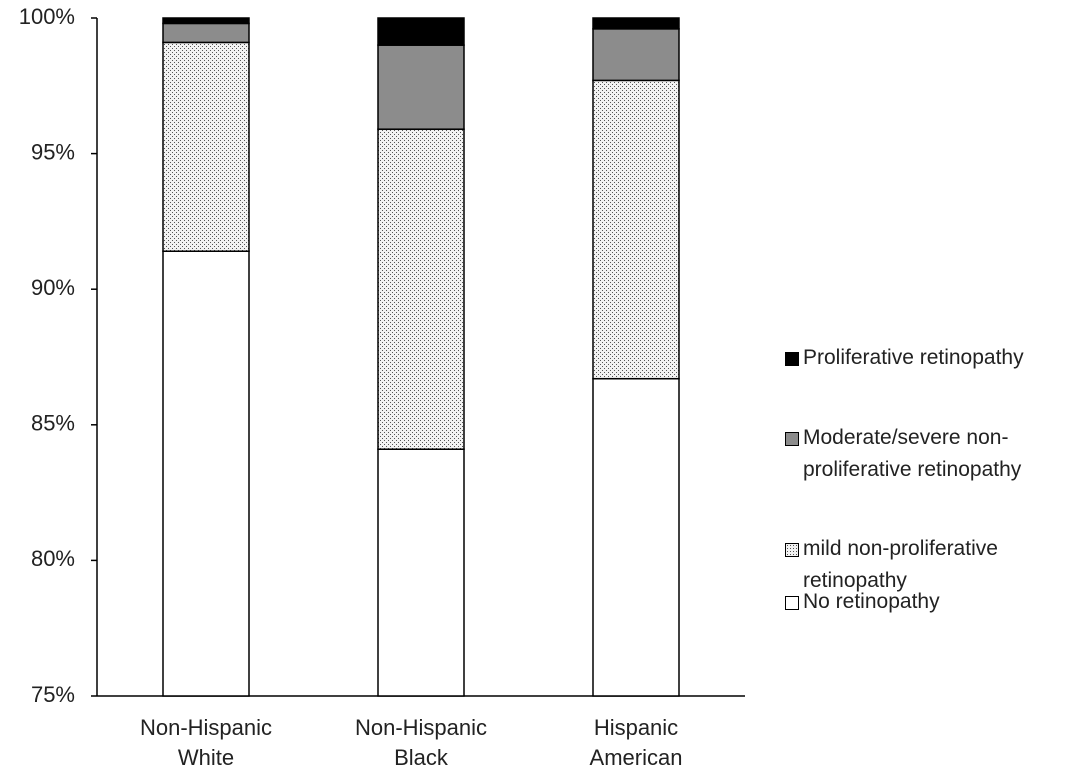 Image resolution: width=1088 pixels, height=776 pixels. Describe the element at coordinates (206, 742) in the screenshot. I see `x-tick-label: Non-Hispanic White` at that location.